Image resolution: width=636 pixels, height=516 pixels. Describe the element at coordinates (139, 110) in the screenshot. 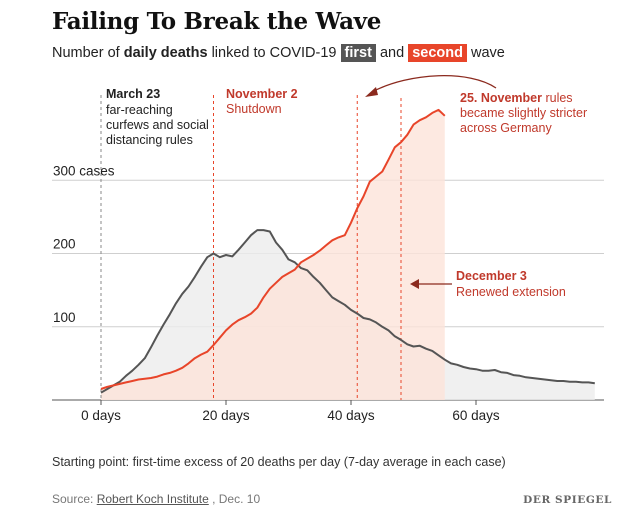

I see `annotation-text: far-reaching` at that location.